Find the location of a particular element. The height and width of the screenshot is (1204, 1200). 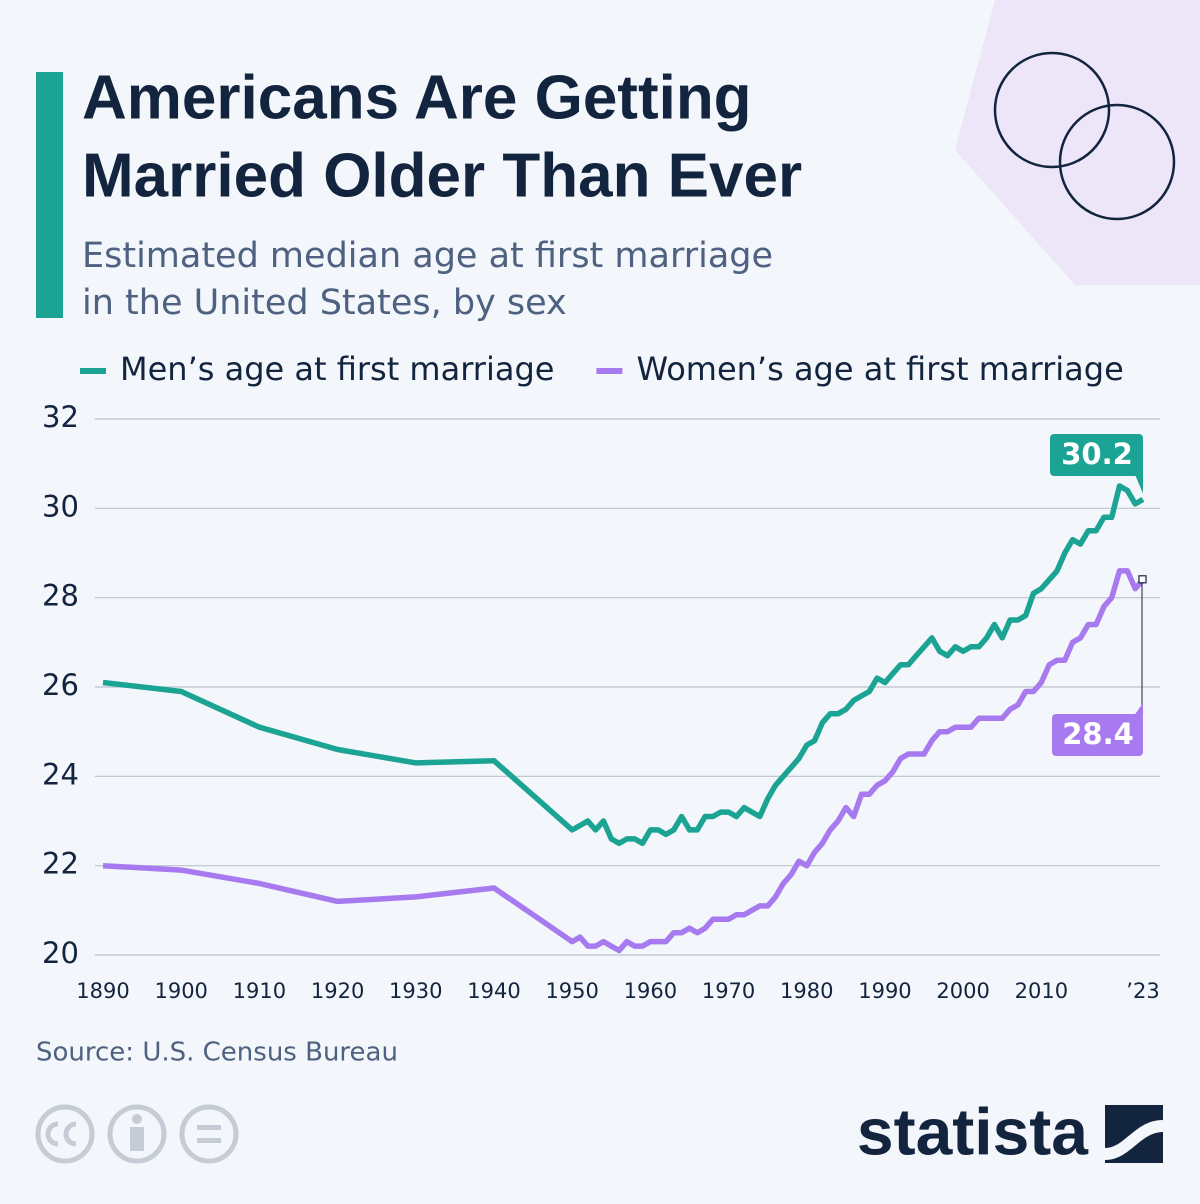

title-accent is located at coordinates (49, 195).